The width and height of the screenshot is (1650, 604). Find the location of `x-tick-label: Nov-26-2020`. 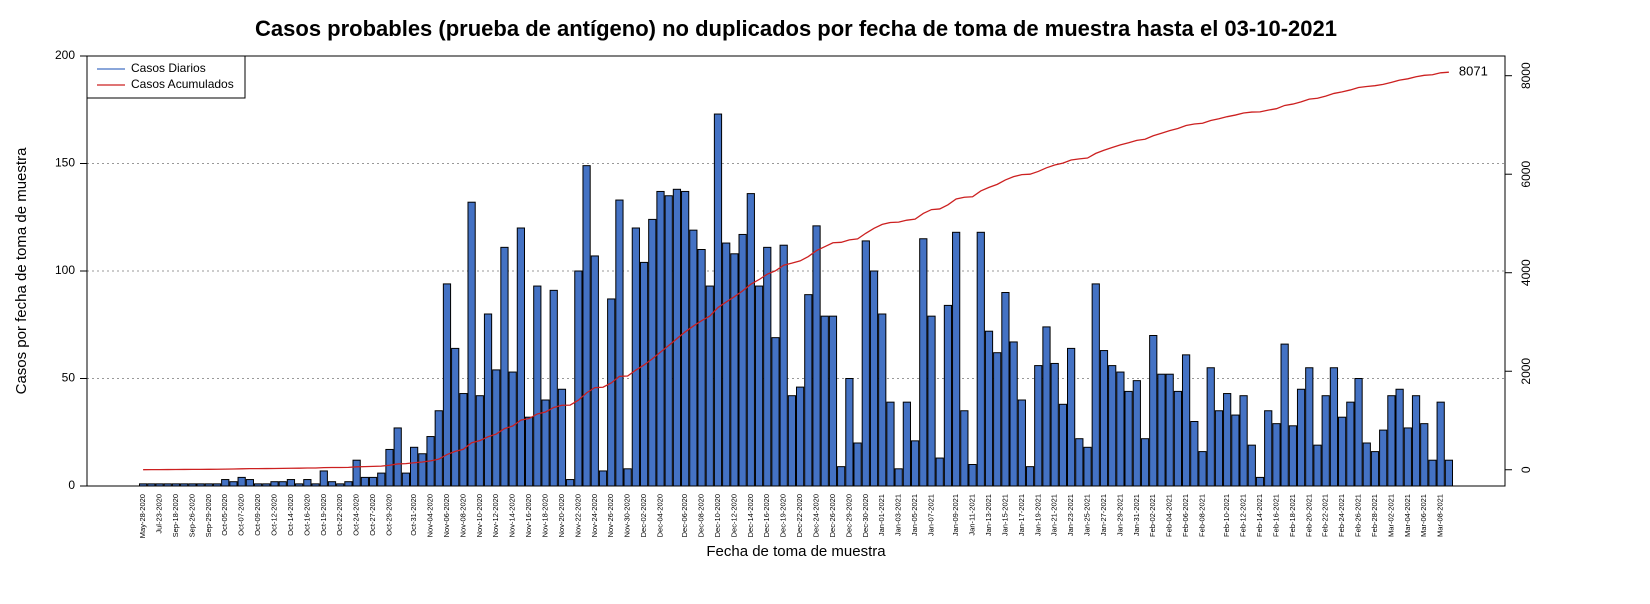

x-tick-label: Nov-26-2020 is located at coordinates (610, 515).